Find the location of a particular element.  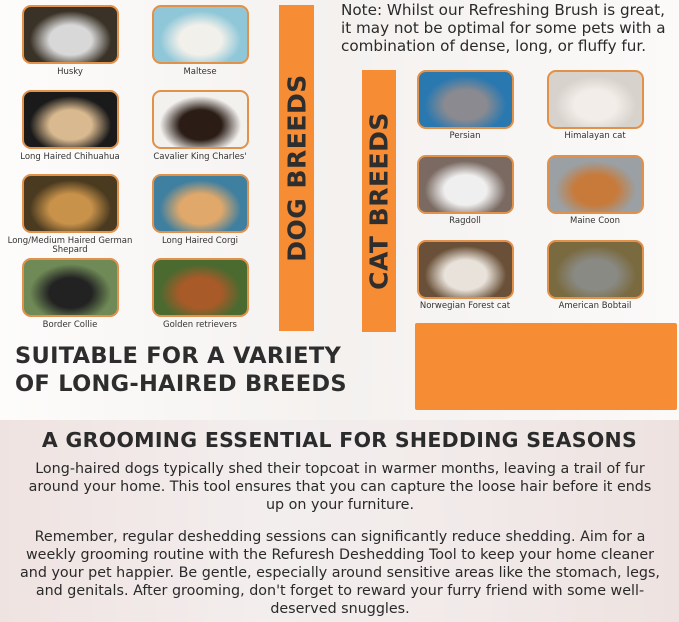

breed-label: Cavalier King Charles' is located at coordinates (200, 157).